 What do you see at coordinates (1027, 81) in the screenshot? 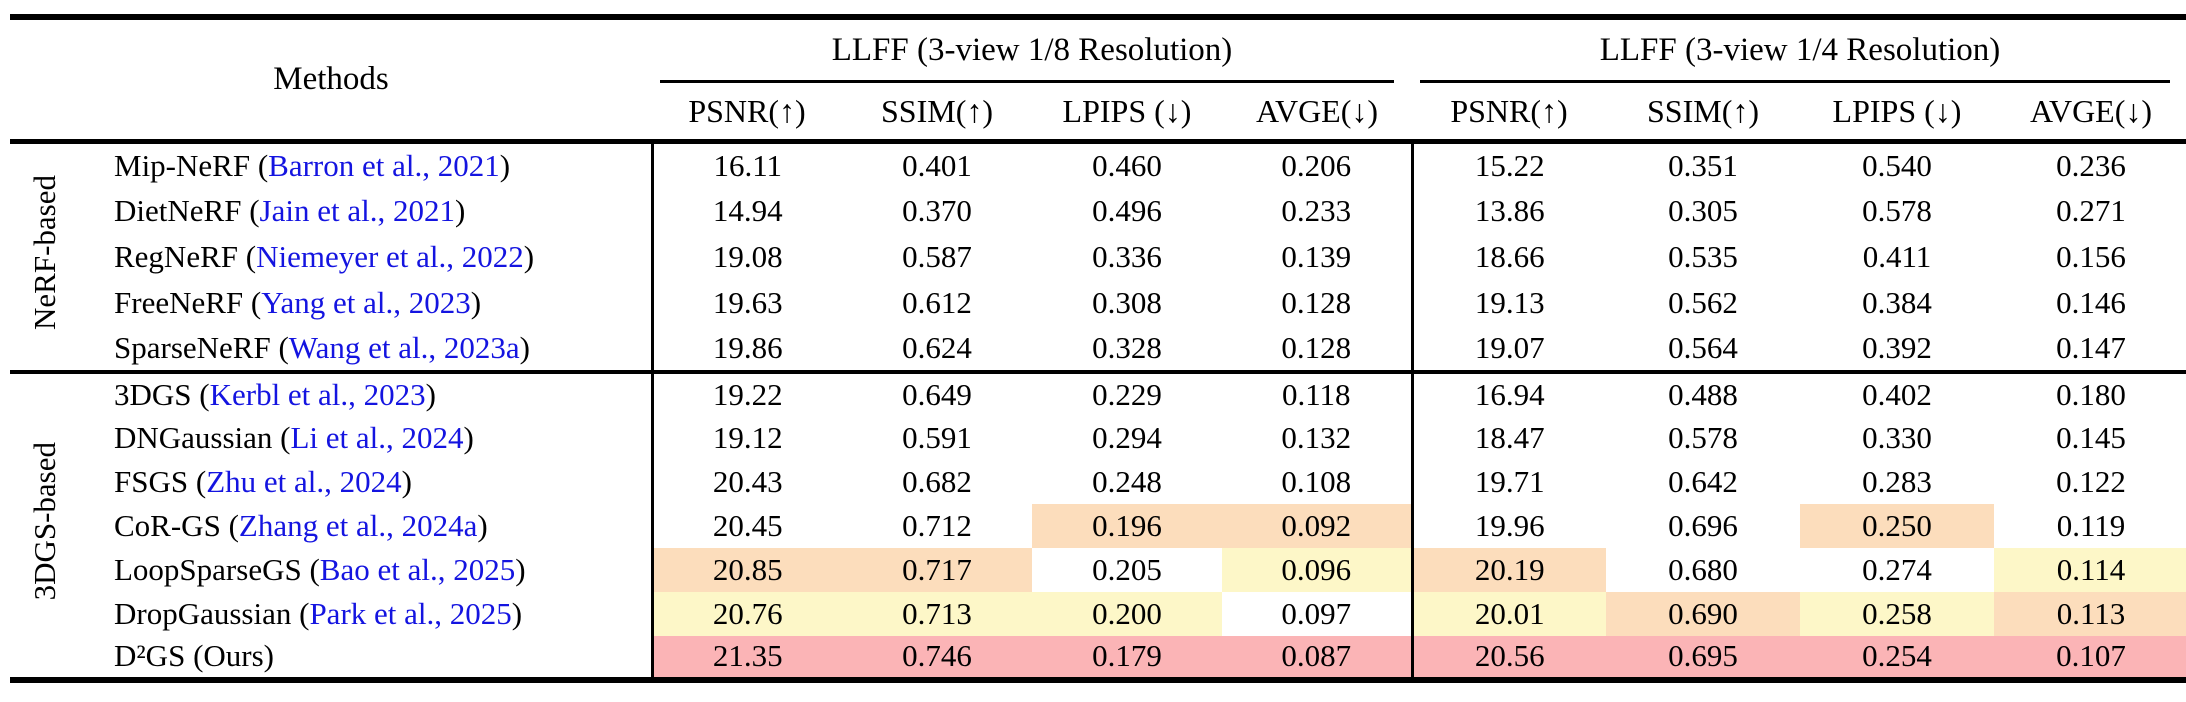
I see `cmidrule` at bounding box center [1027, 81].